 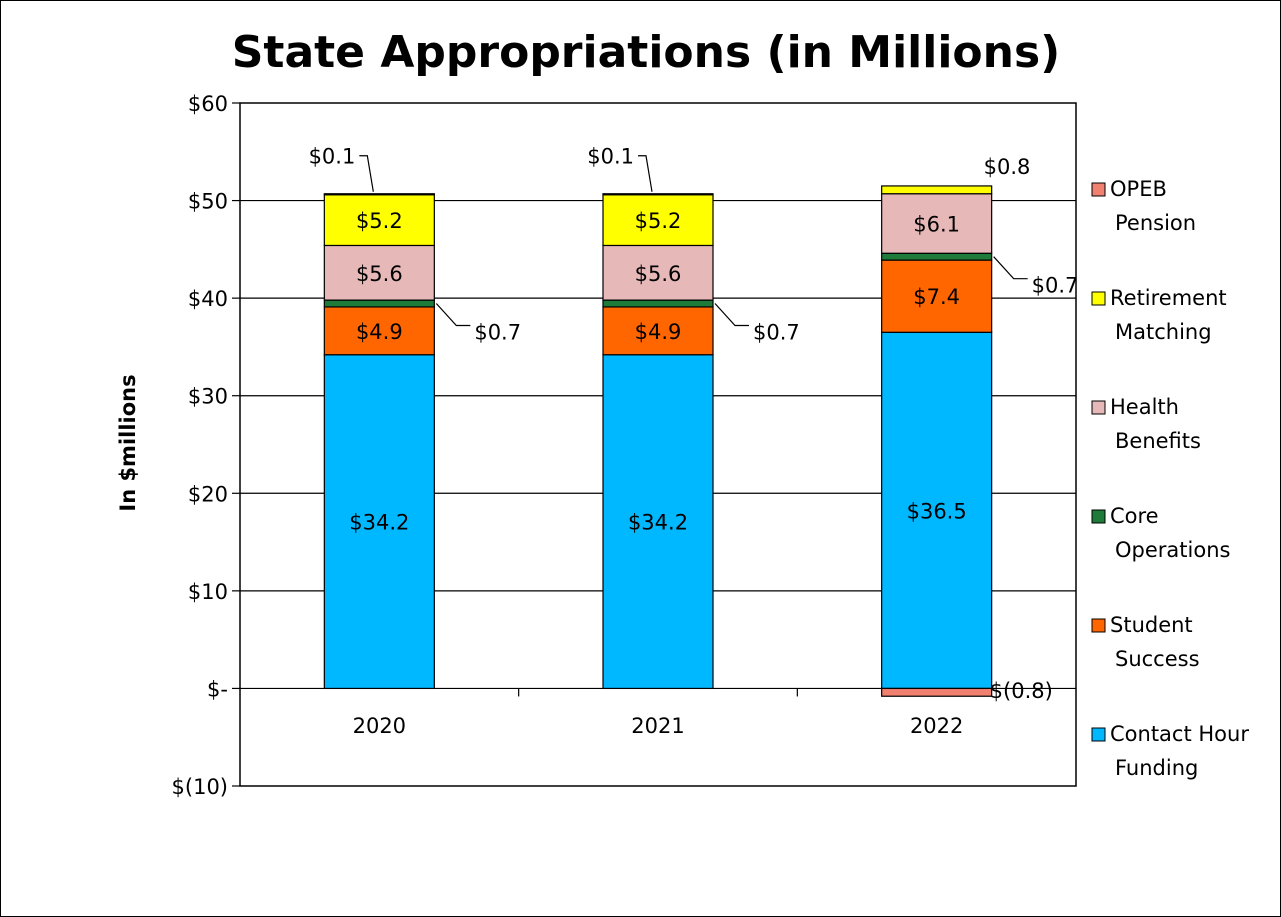 I want to click on legend-label: Operations, so click(x=1172, y=550).